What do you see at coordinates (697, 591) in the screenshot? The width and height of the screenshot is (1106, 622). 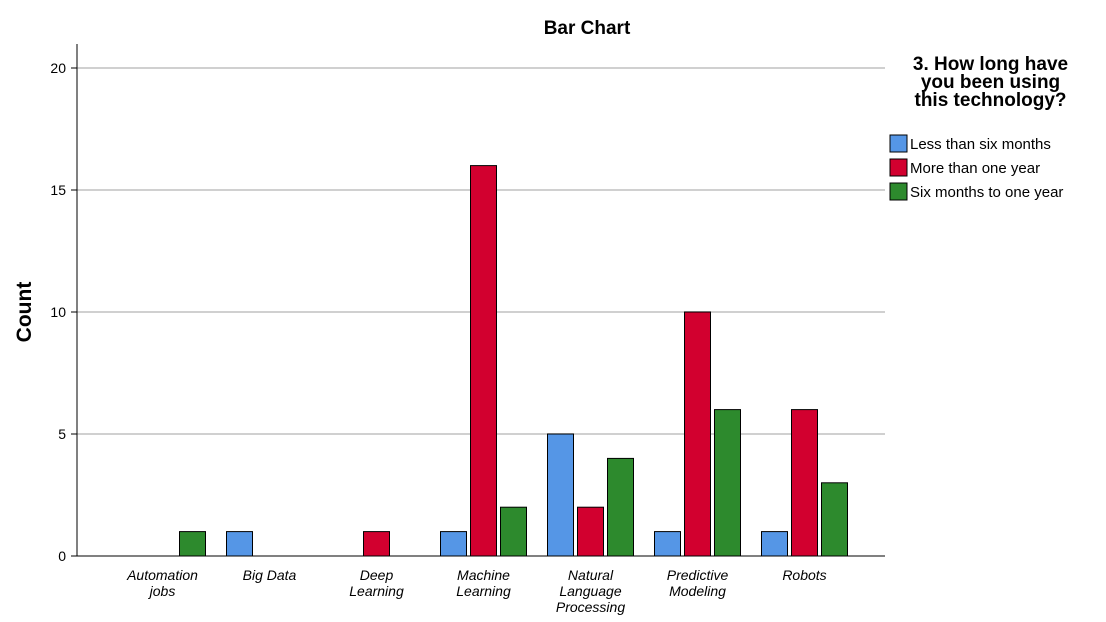 I see `x-tick-label-line: Modeling` at bounding box center [697, 591].